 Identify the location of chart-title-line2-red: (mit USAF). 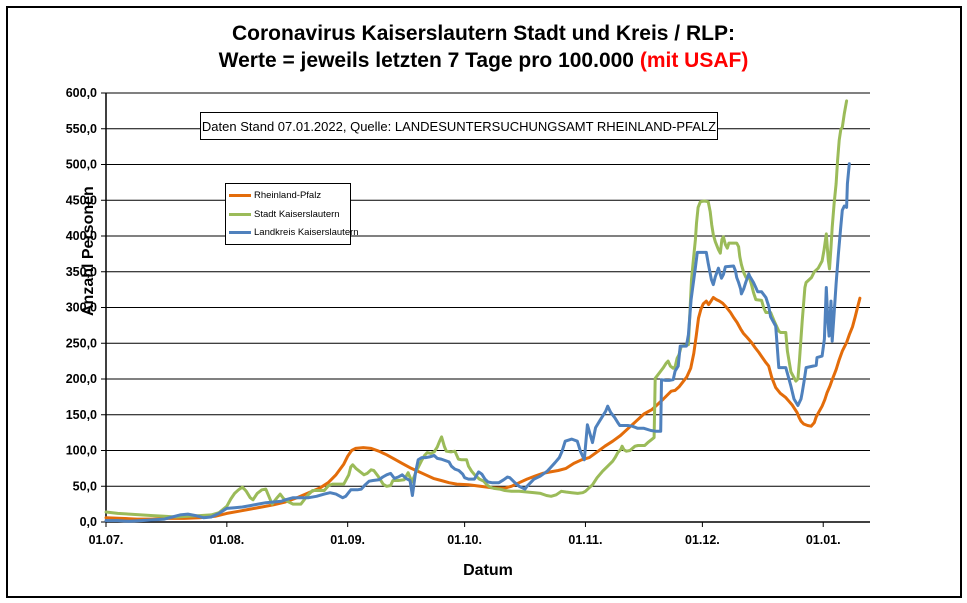
(694, 60).